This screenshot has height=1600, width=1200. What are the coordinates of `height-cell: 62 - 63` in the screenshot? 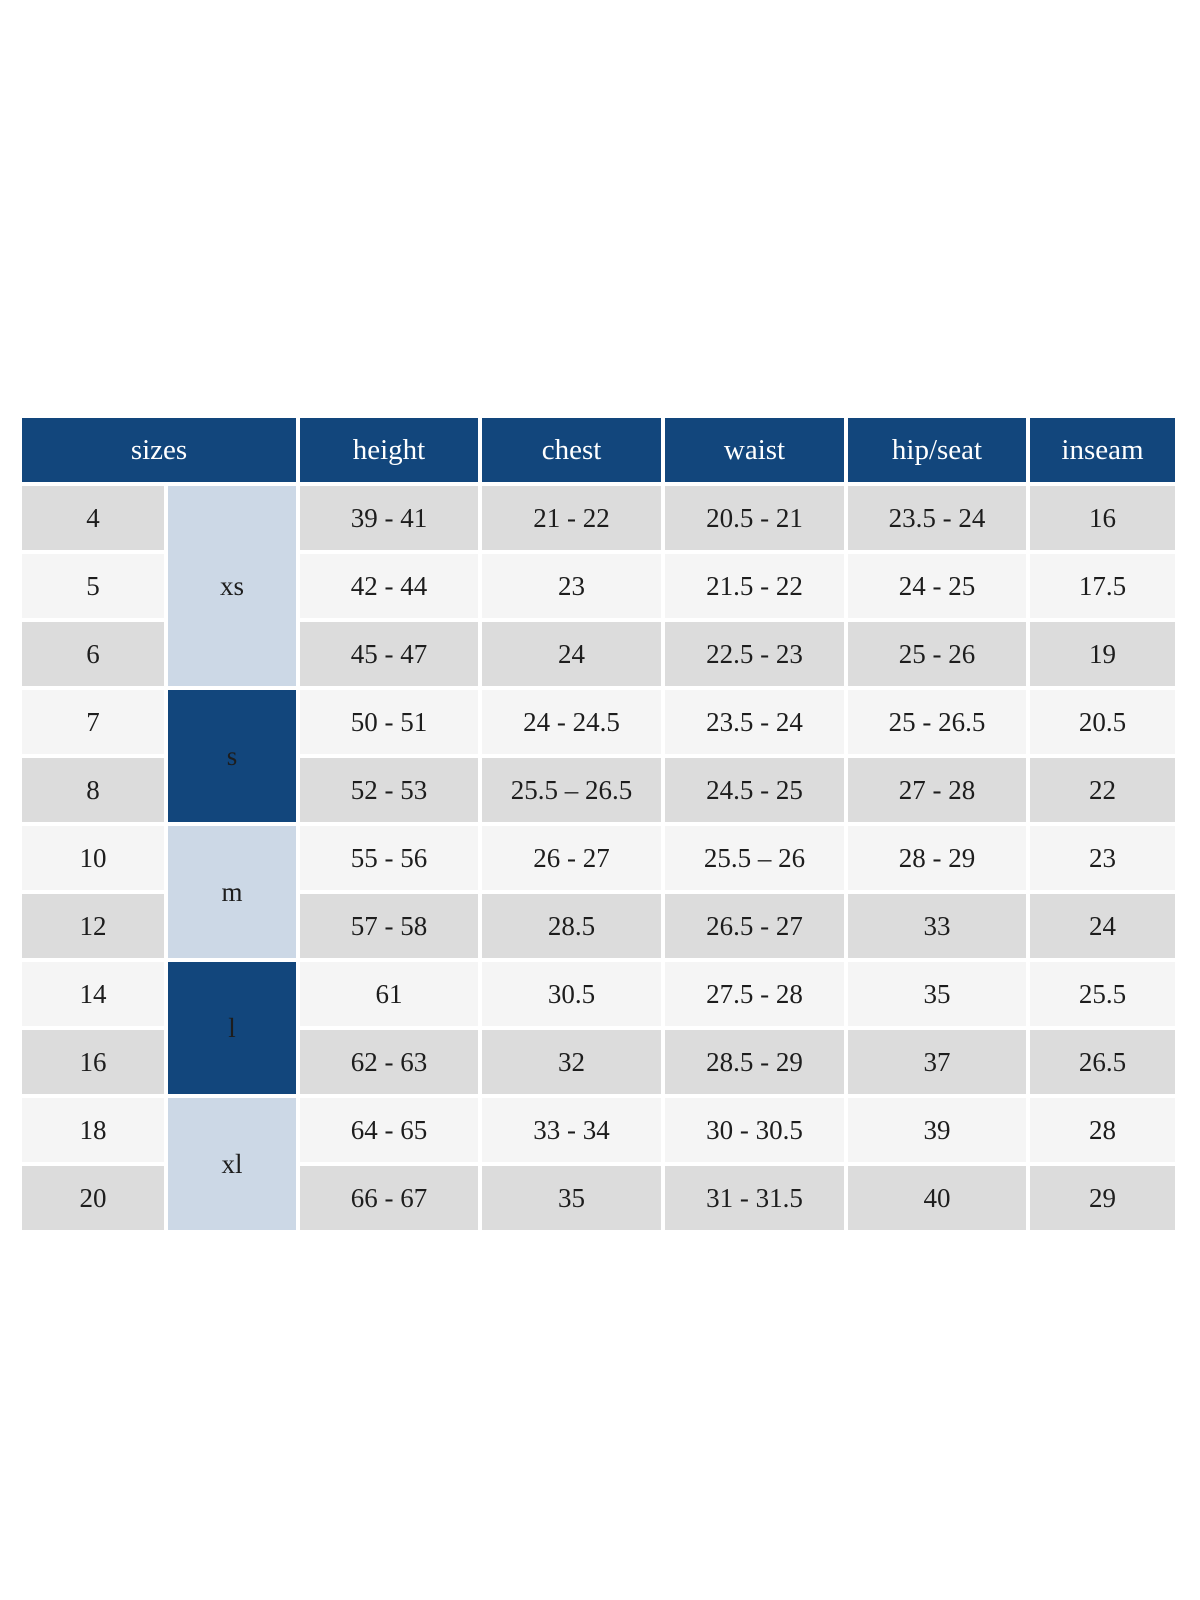 It's located at (389, 1062).